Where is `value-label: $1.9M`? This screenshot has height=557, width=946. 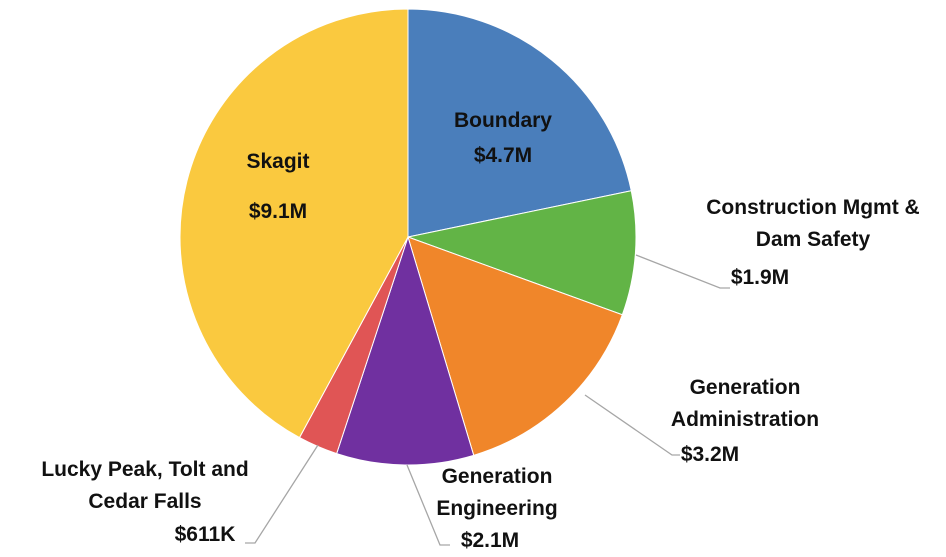 value-label: $1.9M is located at coordinates (760, 277).